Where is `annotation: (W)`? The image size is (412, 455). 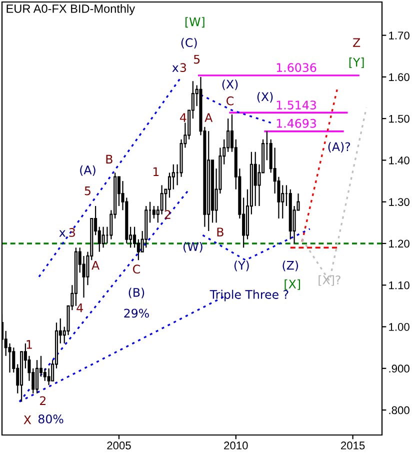 annotation: (W) is located at coordinates (193, 247).